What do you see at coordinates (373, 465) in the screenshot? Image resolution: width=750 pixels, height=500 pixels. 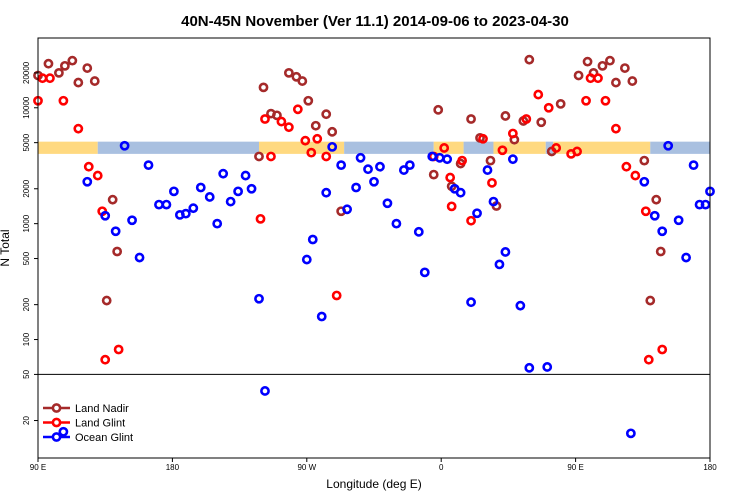 I see `x-axis: 90 E 180 90 W 0 90 E 180` at bounding box center [373, 465].